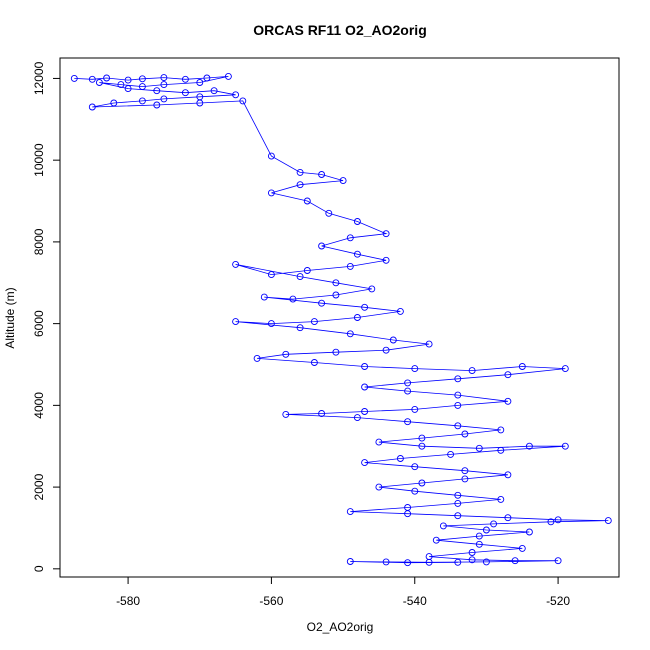  I want to click on y-tick-label: 10000, so click(39, 160).